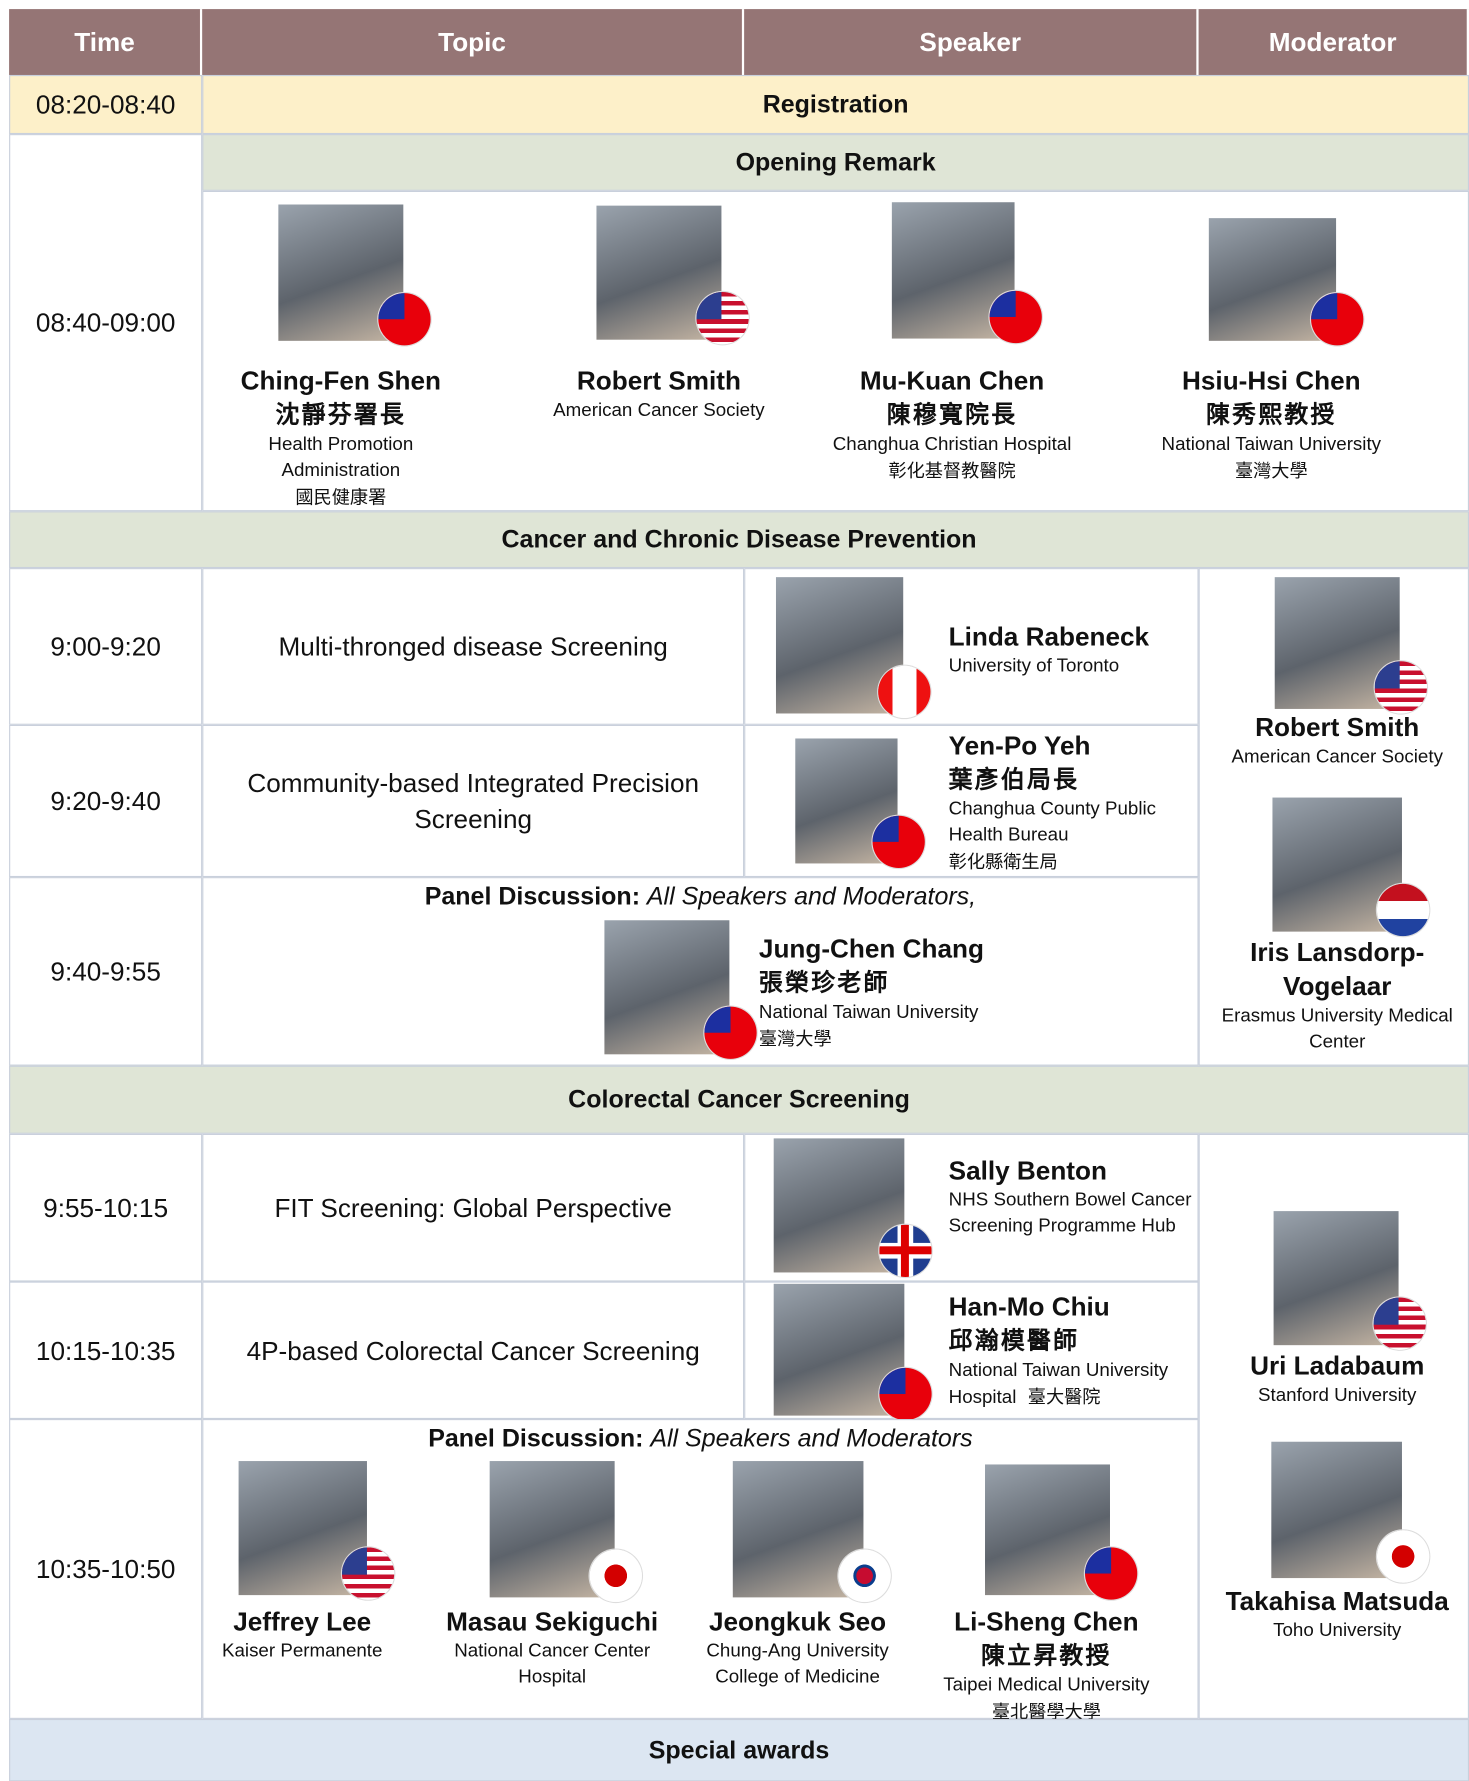 Image resolution: width=1469 pixels, height=1781 pixels. I want to click on affiliation: Chung-Ang University College of Medicine, so click(797, 1664).